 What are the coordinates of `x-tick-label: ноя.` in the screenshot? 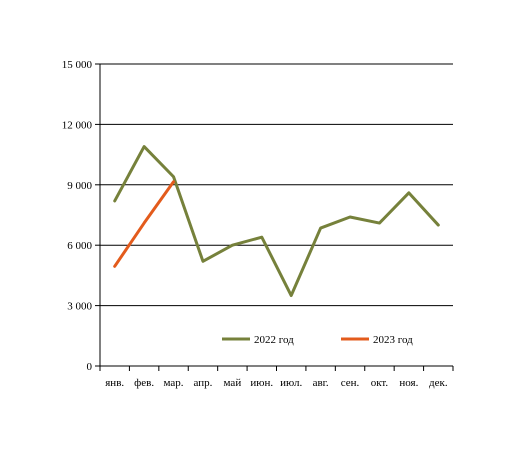 It's located at (408, 383).